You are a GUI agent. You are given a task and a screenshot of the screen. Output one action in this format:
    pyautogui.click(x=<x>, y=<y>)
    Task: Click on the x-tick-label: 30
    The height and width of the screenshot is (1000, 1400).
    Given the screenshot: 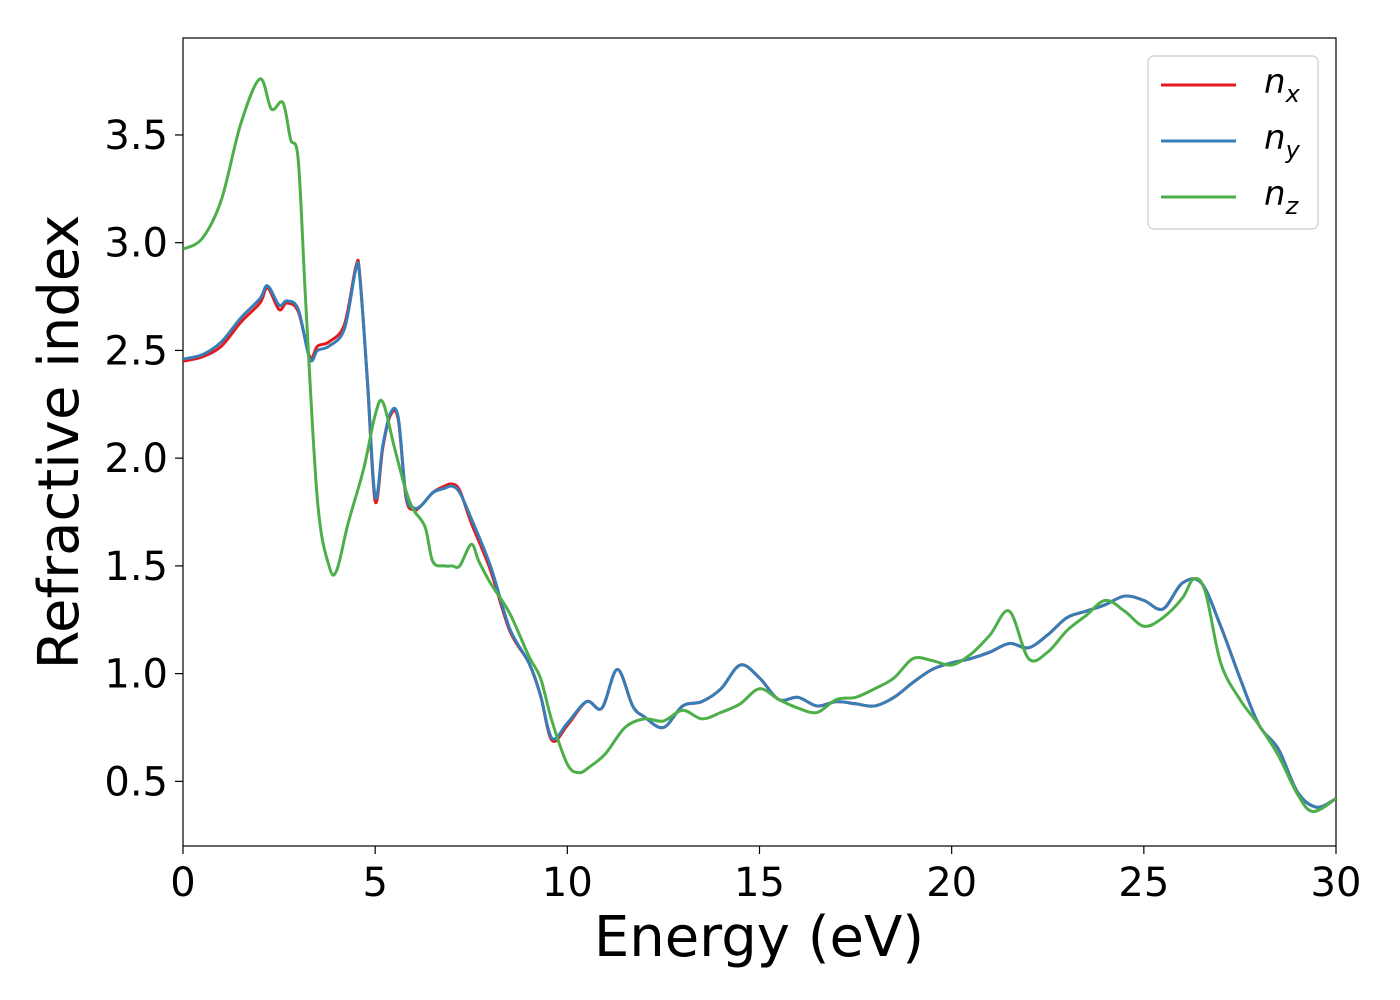 What is the action you would take?
    pyautogui.click(x=1336, y=883)
    